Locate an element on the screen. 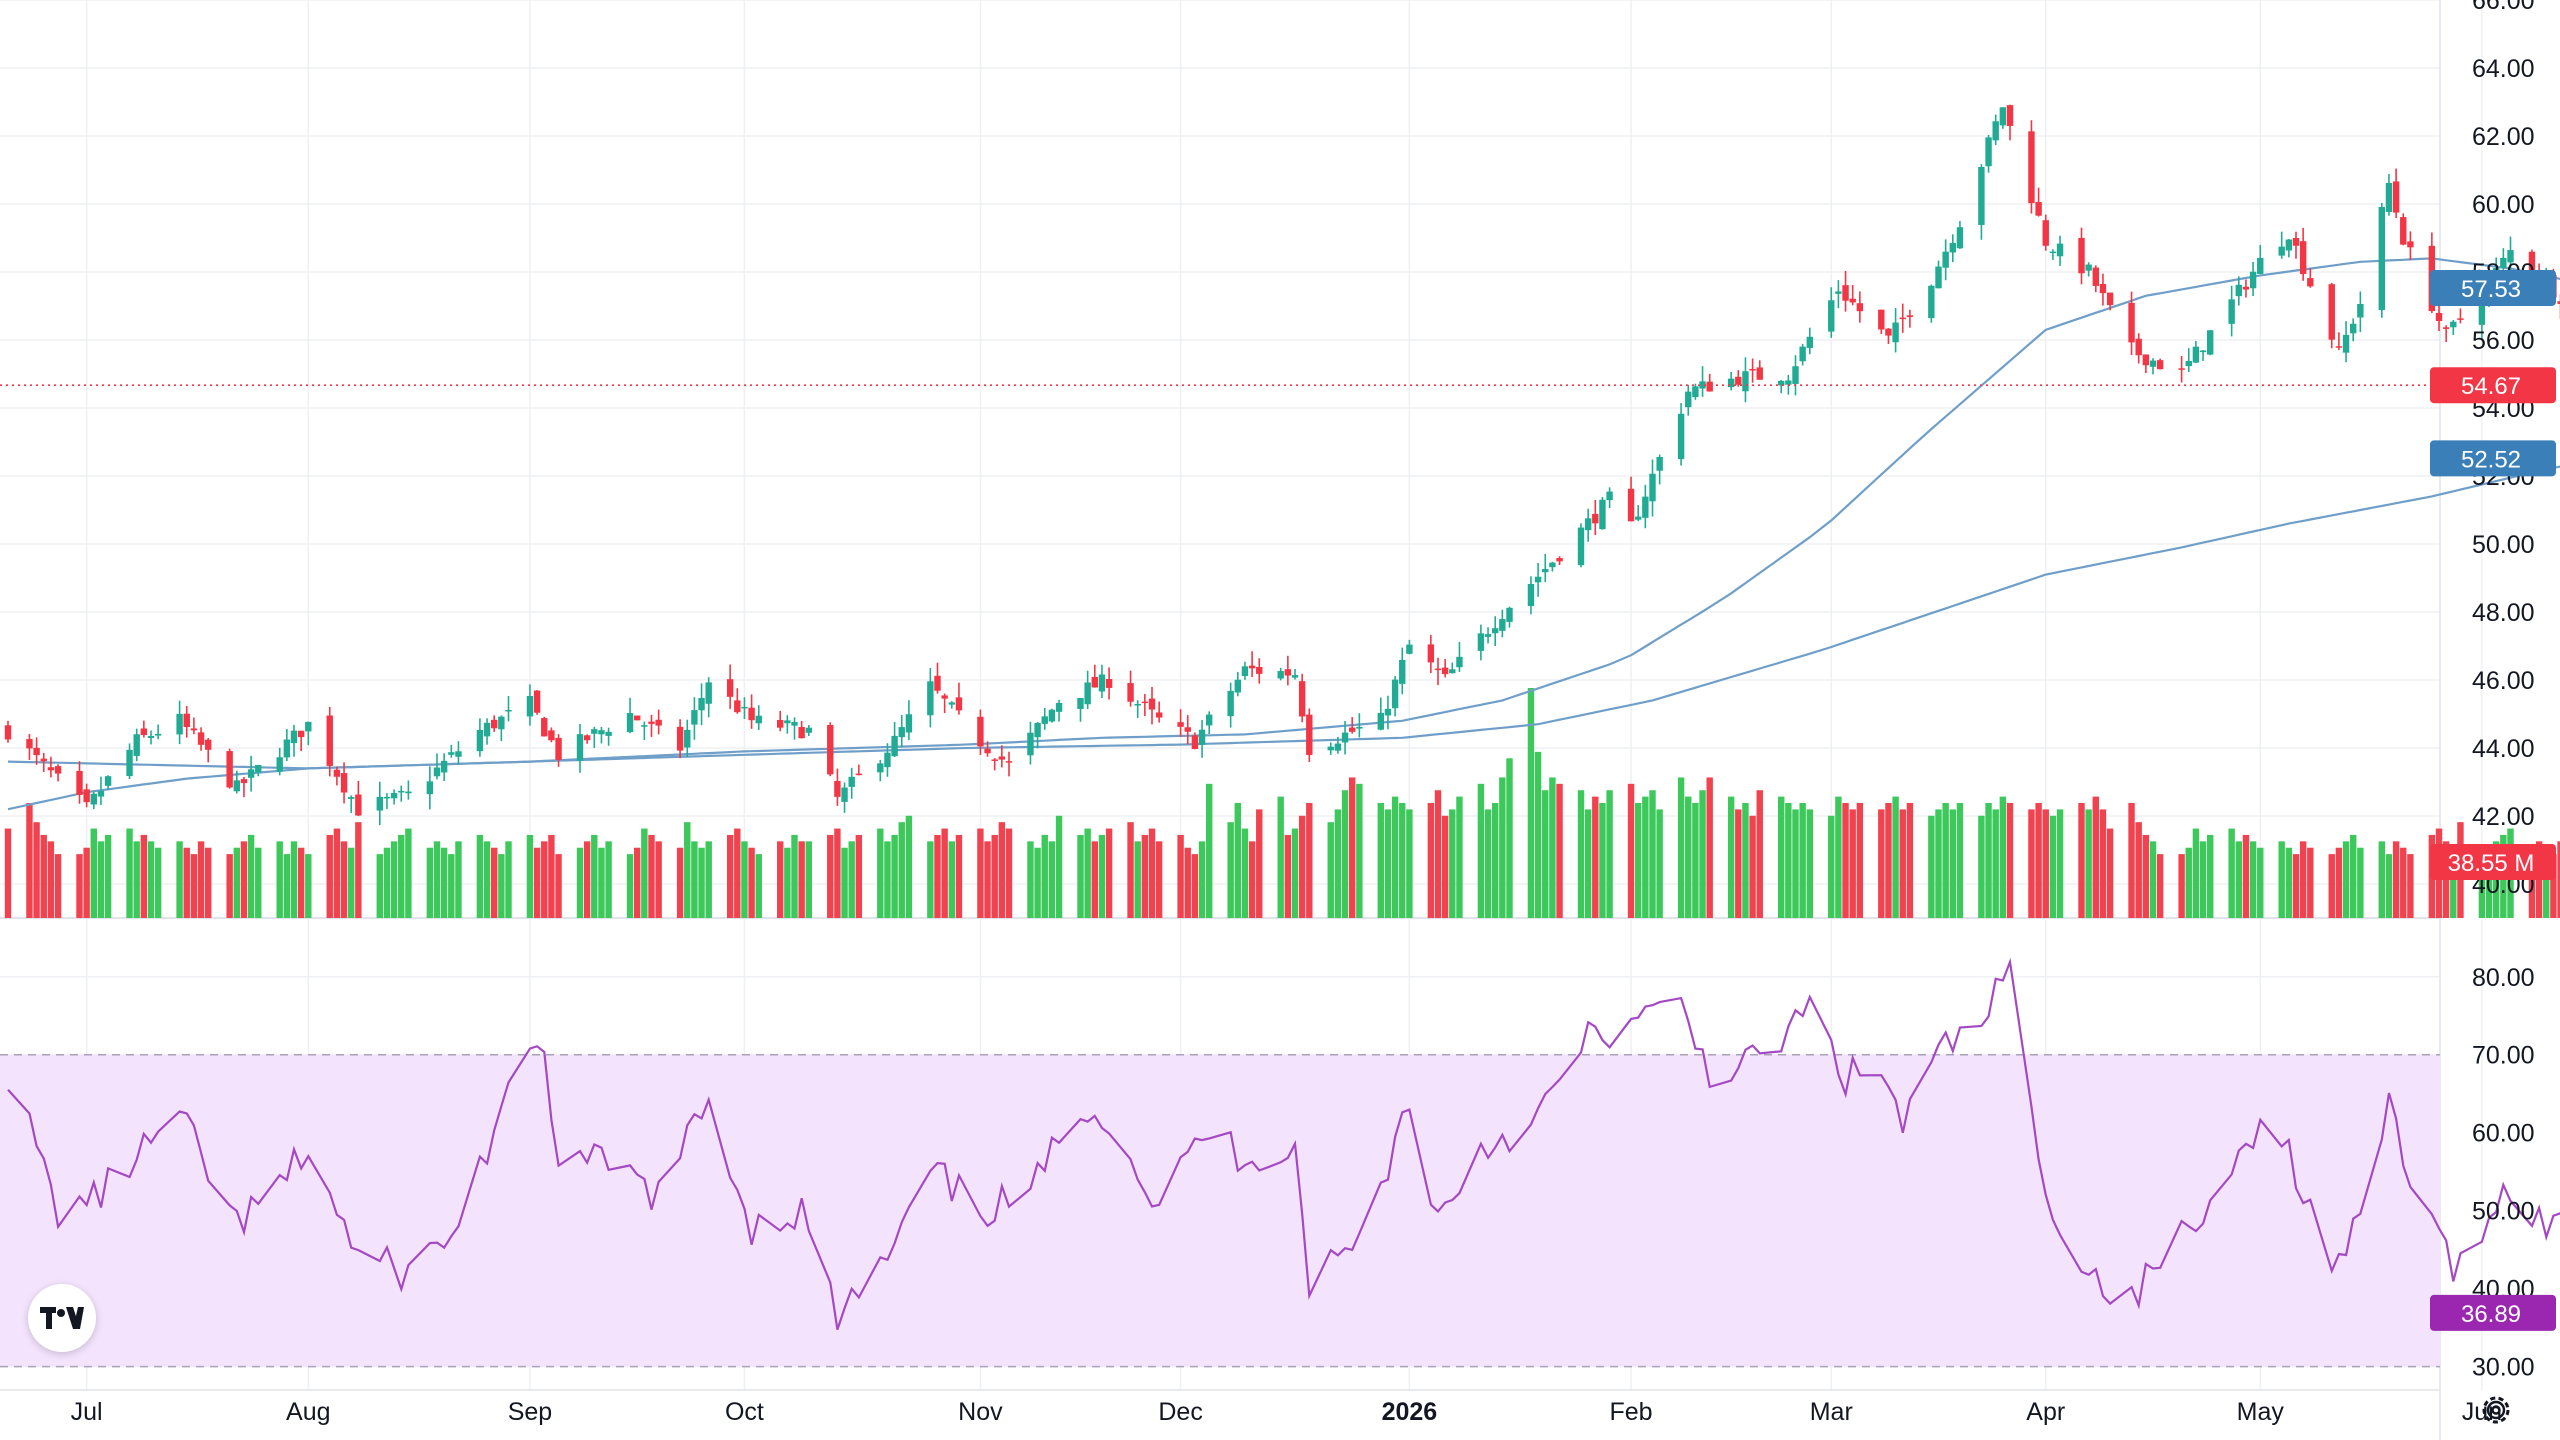 Image resolution: width=2560 pixels, height=1440 pixels. ma-fast-tag: 57.53 is located at coordinates (2491, 289).